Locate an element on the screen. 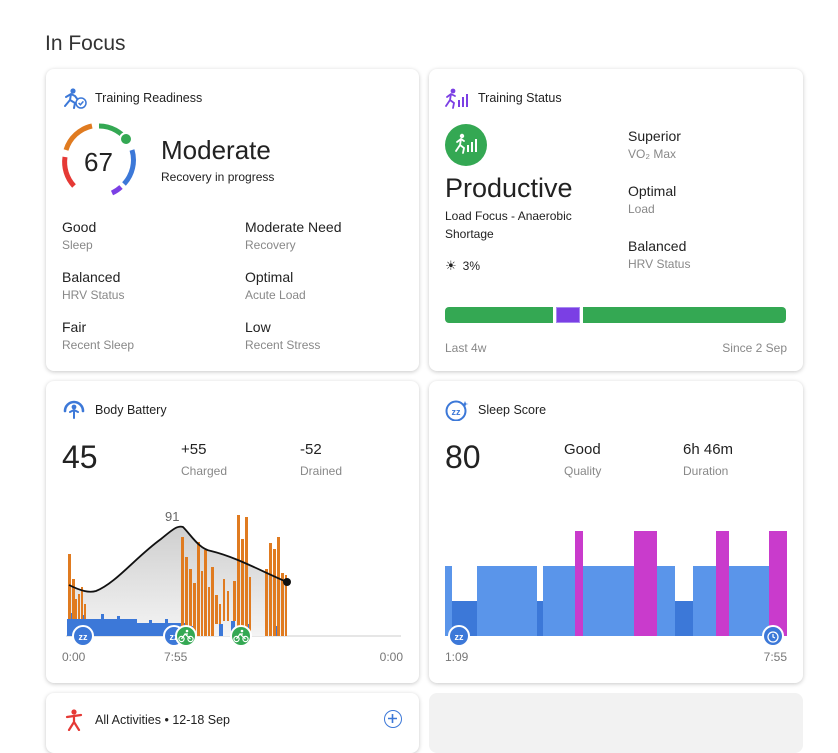  add-activity-button is located at coordinates (393, 719).